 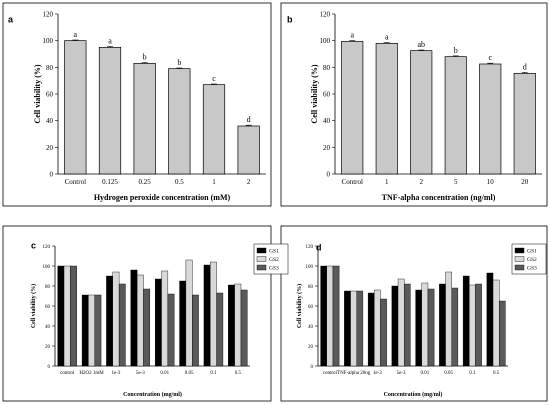 What do you see at coordinates (532, 269) in the screenshot?
I see `panel-d-legend-label: GS3` at bounding box center [532, 269].